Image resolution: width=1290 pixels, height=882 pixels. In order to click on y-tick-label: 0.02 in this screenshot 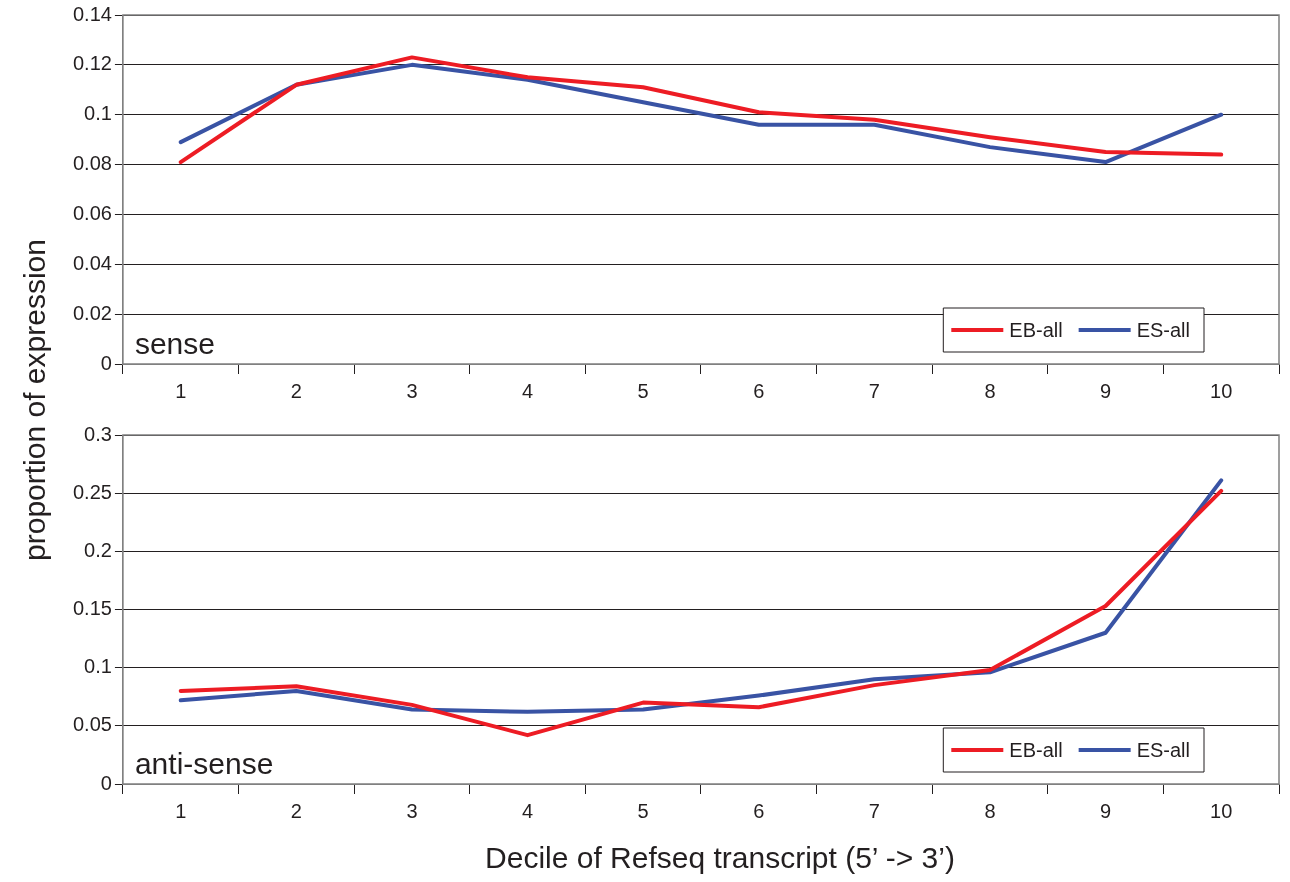, I will do `click(92, 312)`.